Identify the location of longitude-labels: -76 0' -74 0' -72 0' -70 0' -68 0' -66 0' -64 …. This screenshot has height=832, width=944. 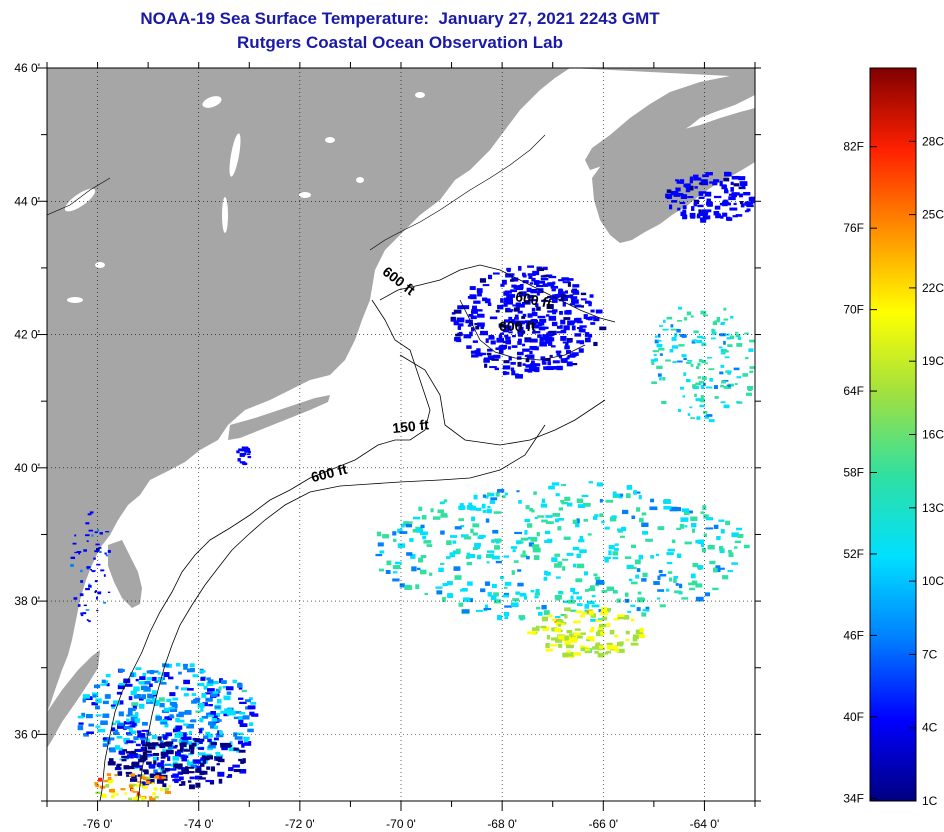
(401, 824).